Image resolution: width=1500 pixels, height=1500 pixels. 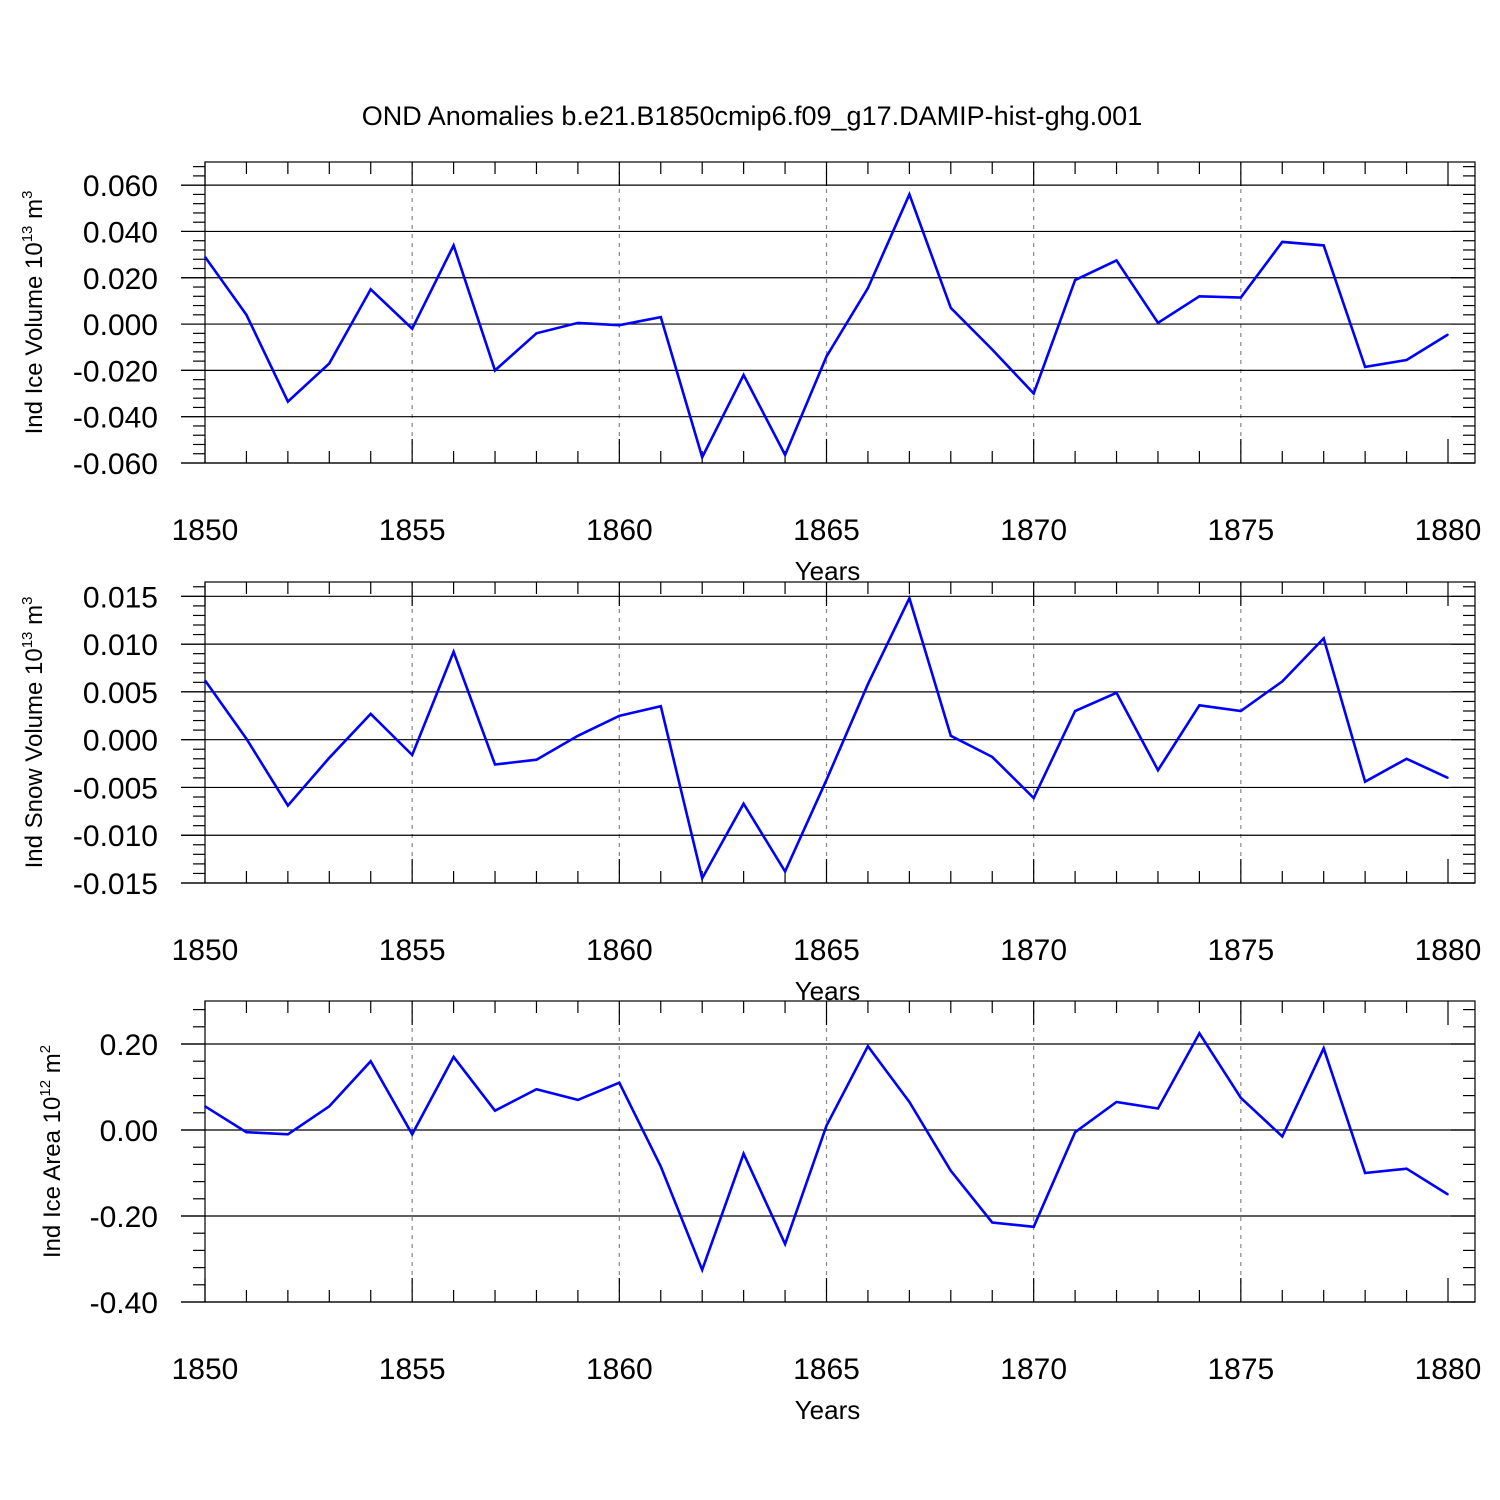 I want to click on y-axis-label: Ind Snow Volume 1013 m3, so click(x=33, y=733).